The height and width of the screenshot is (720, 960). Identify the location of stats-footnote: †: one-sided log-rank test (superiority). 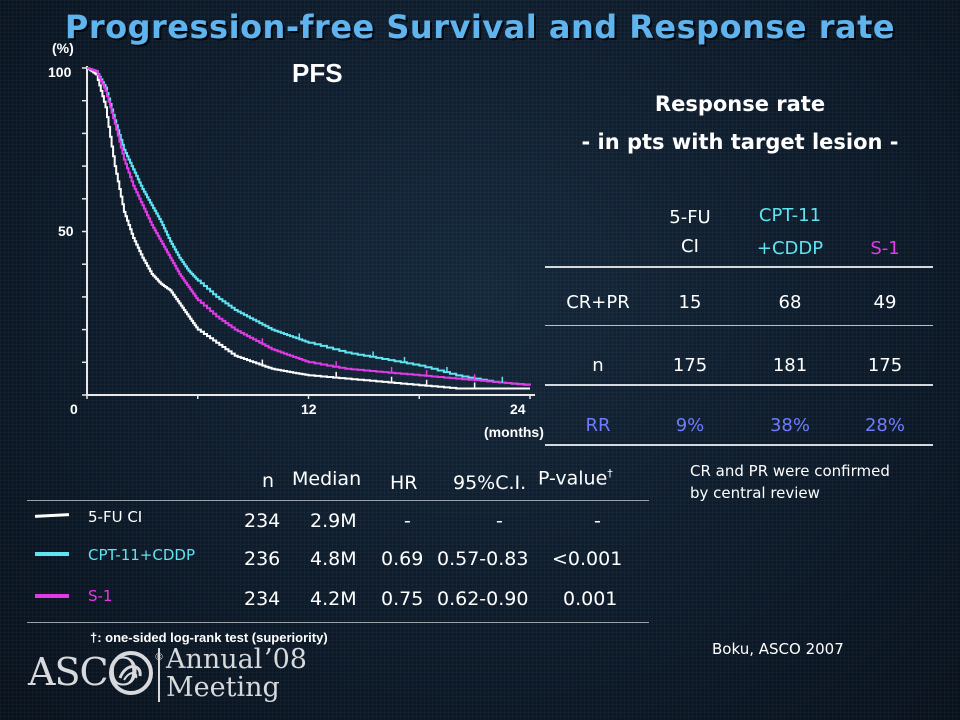
(209, 637).